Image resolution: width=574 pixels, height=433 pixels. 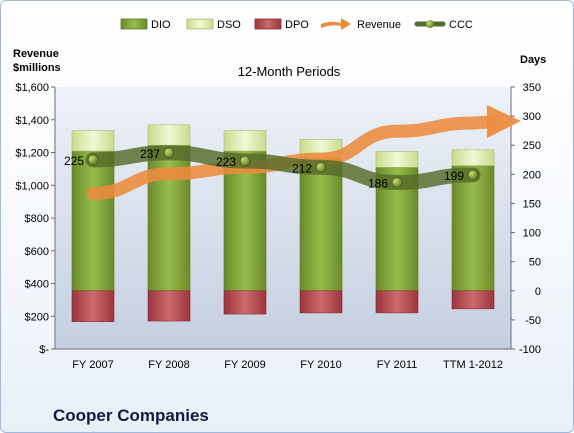 What do you see at coordinates (36, 54) in the screenshot?
I see `left-axis-title-line1: Revenue` at bounding box center [36, 54].